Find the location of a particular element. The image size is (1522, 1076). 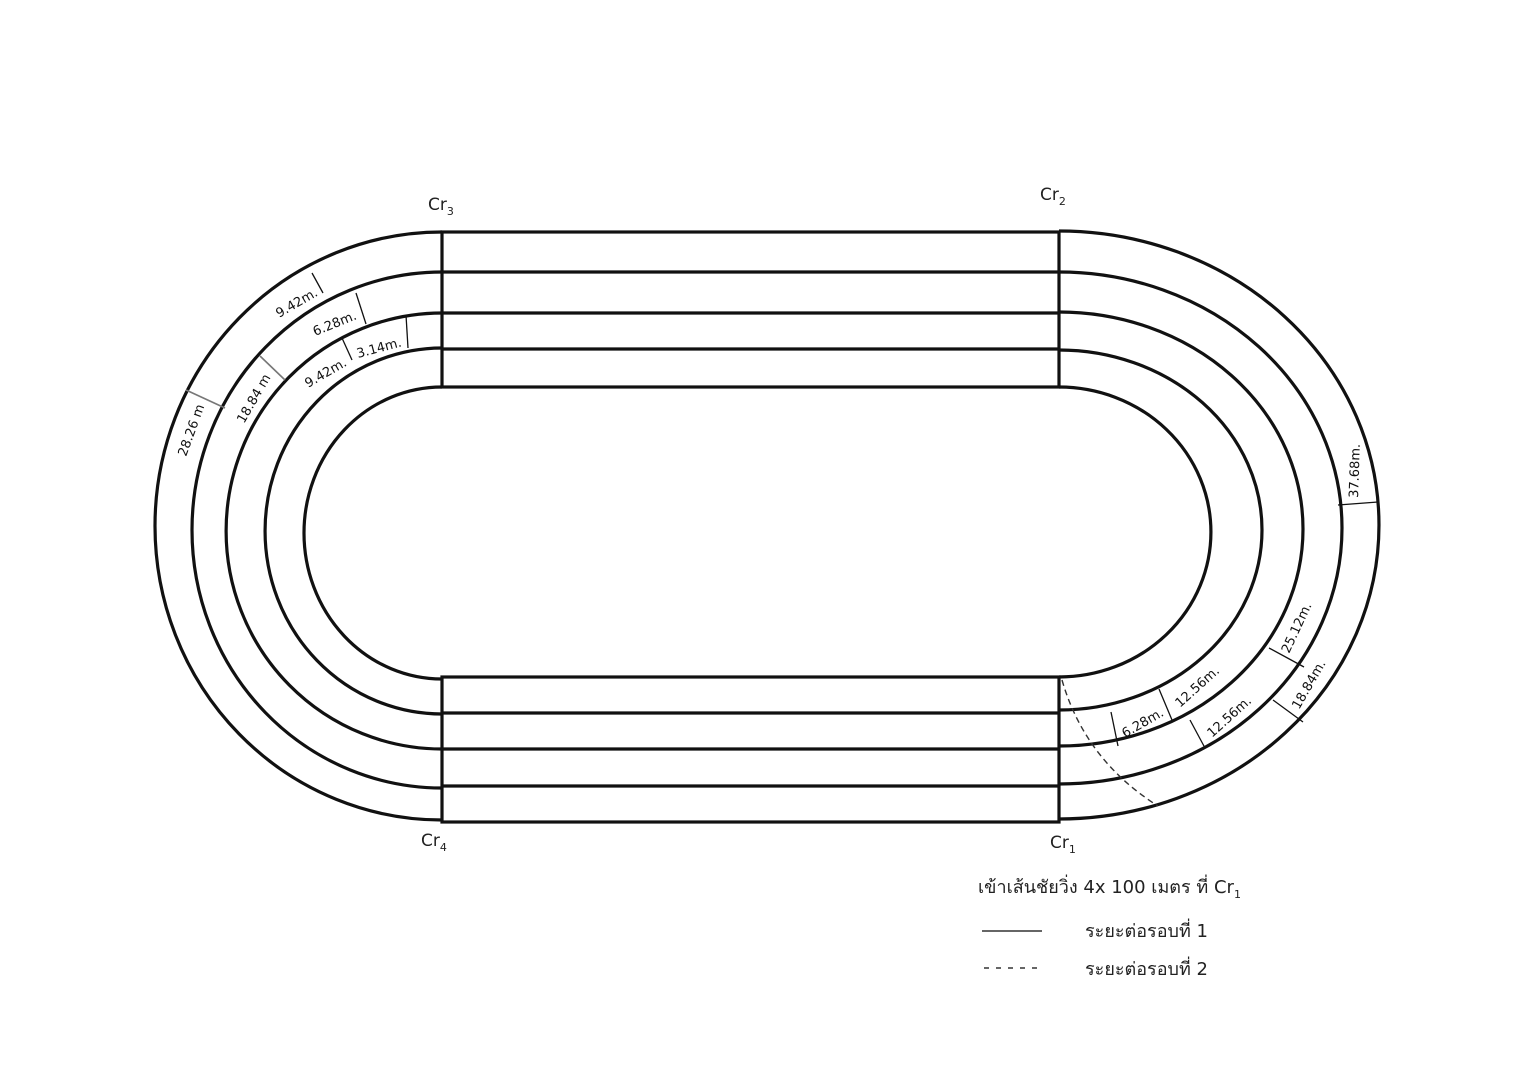

bottom-straight is located at coordinates (750, 749).